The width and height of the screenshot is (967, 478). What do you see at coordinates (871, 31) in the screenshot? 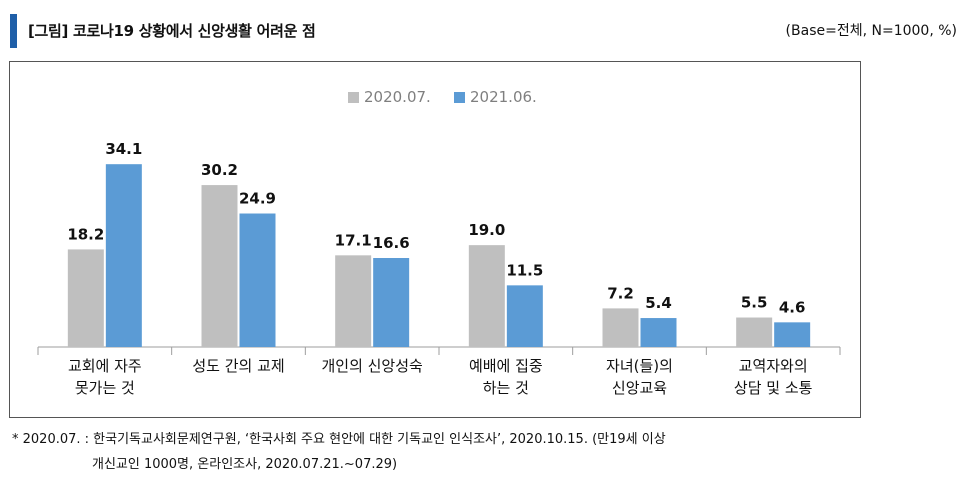
I see `base-note: (Base=전체, N=1000, %)` at bounding box center [871, 31].